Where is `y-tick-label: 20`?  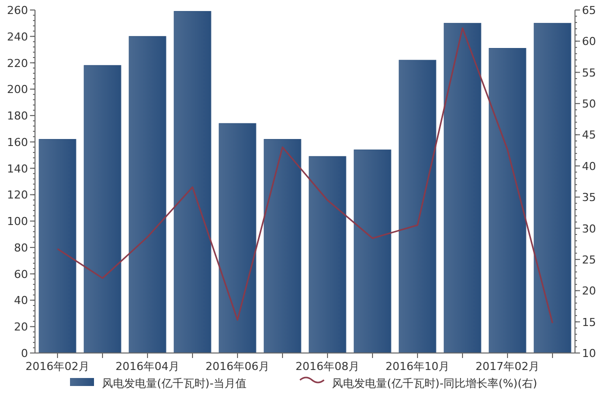 y-tick-label: 20 is located at coordinates (21, 327).